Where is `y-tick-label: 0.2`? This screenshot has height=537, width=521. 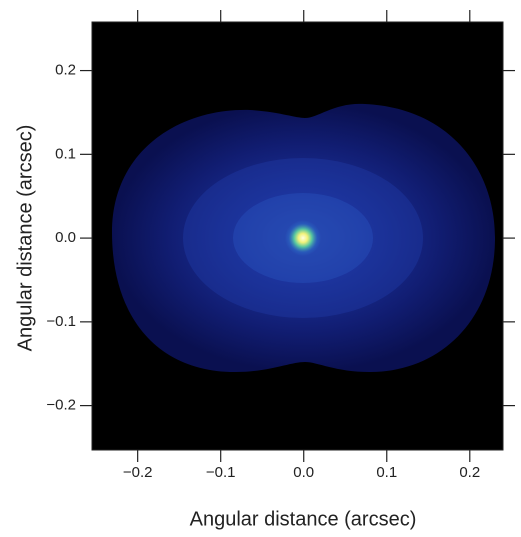 y-tick-label: 0.2 is located at coordinates (65, 70).